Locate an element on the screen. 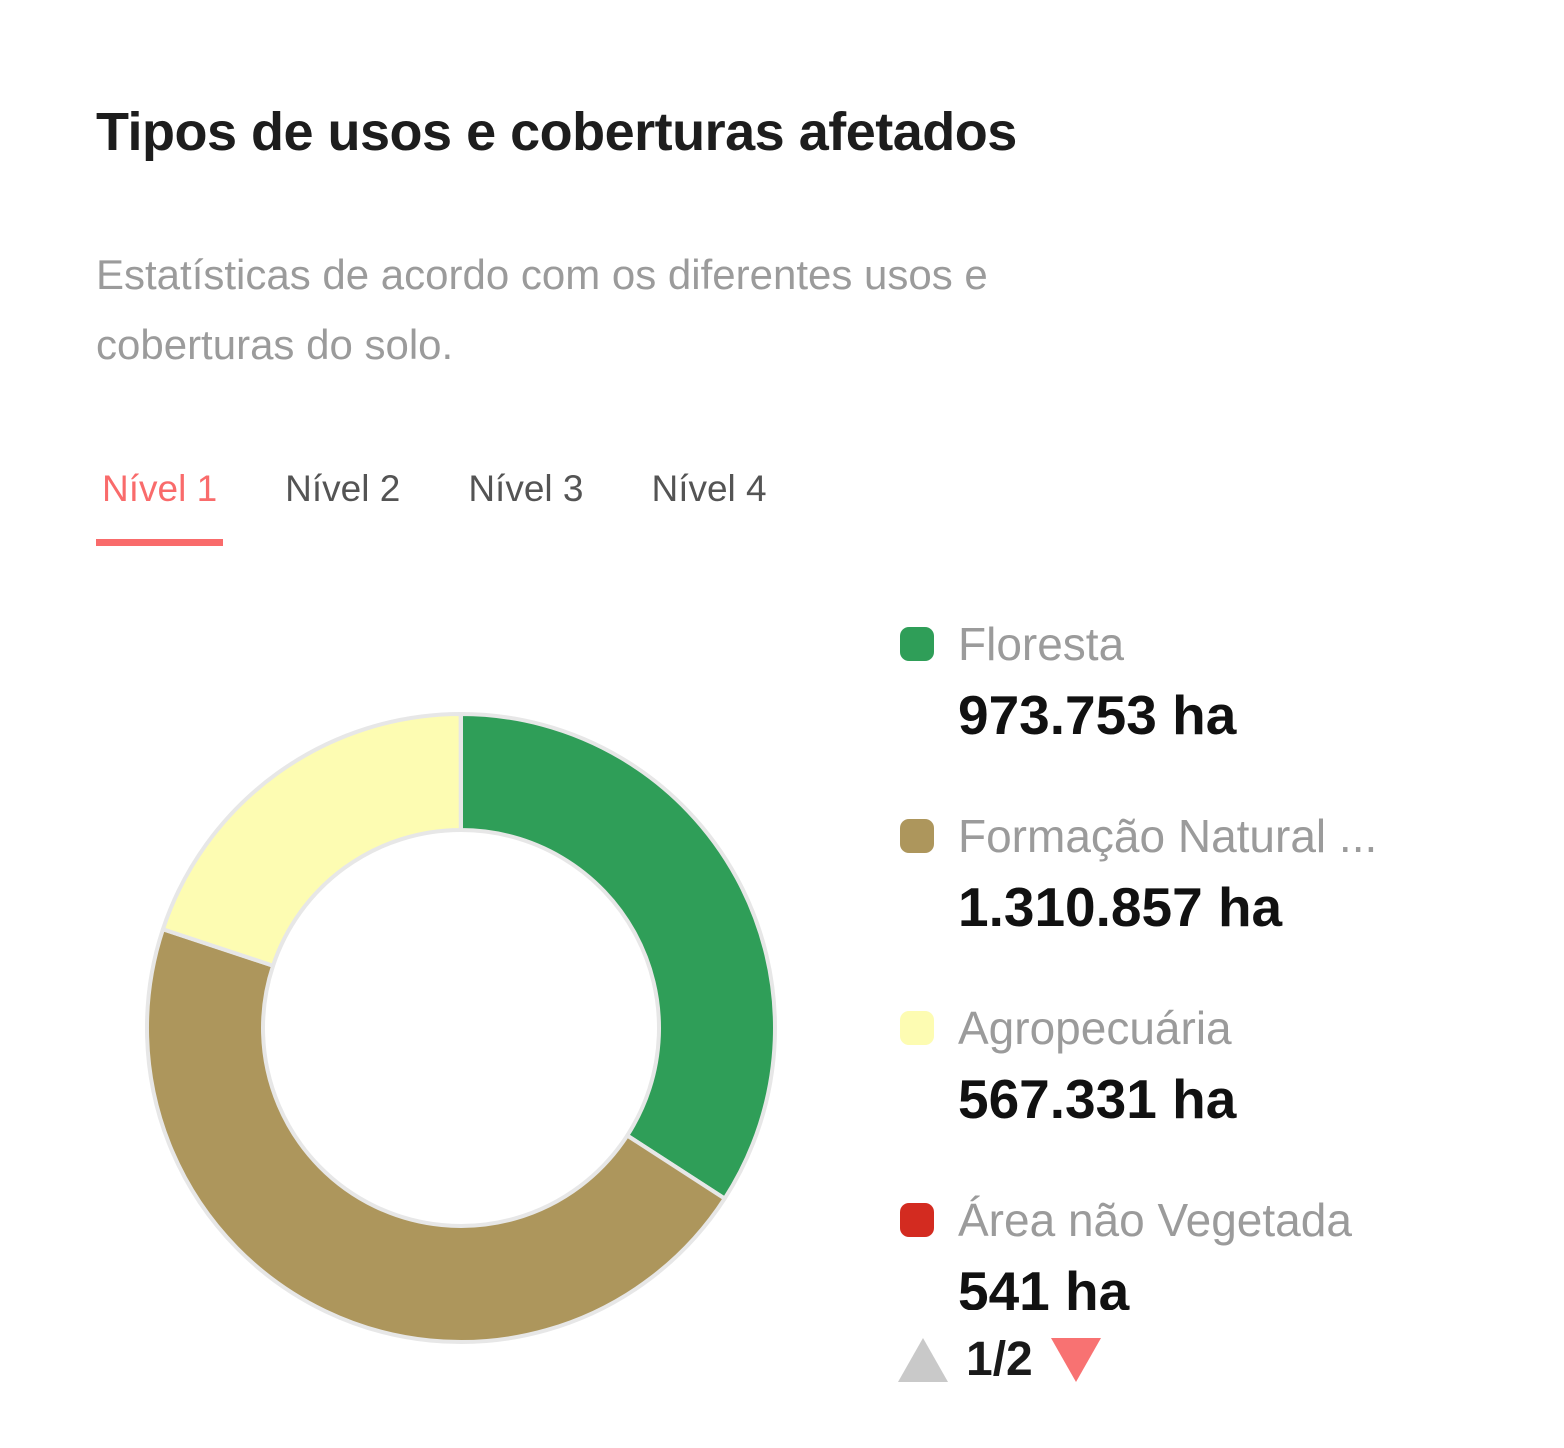 This screenshot has width=1564, height=1448. legend-page-indicator: 1/2 is located at coordinates (999, 1359).